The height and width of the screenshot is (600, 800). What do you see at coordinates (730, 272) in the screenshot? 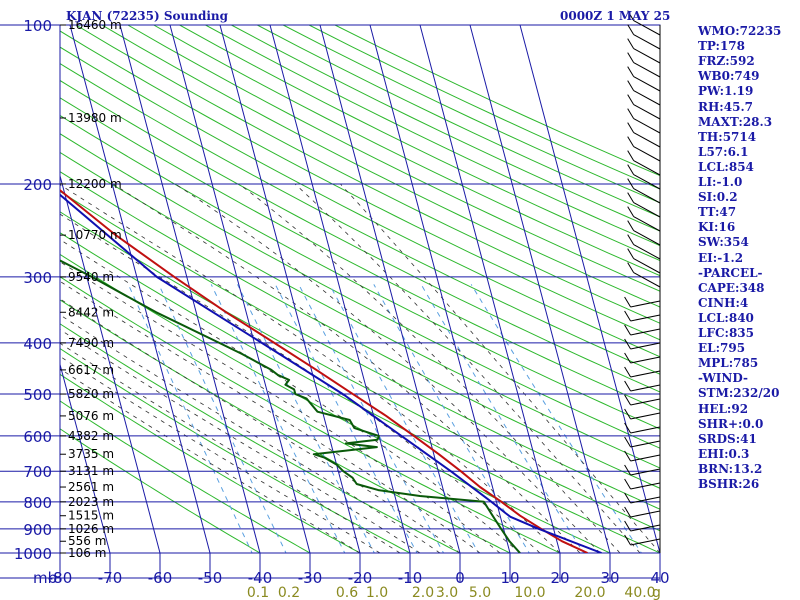
I see `index-item: -PARCEL-` at bounding box center [730, 272].